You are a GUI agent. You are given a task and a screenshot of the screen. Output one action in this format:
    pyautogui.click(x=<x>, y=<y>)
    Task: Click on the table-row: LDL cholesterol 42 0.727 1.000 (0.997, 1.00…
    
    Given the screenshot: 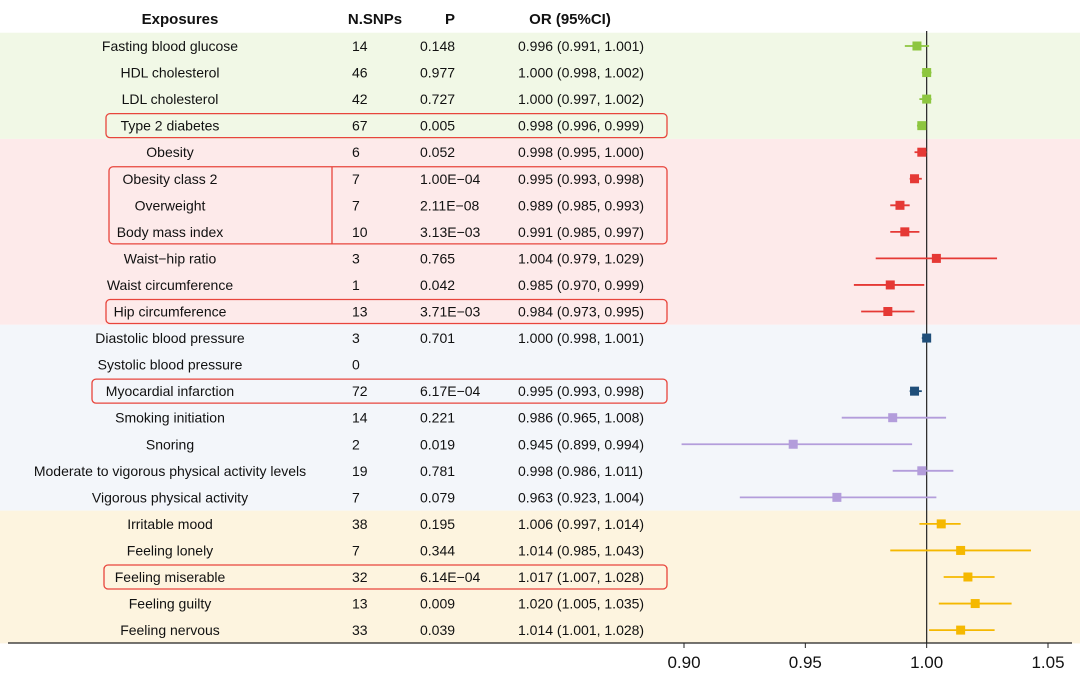 What is the action you would take?
    pyautogui.click(x=383, y=99)
    